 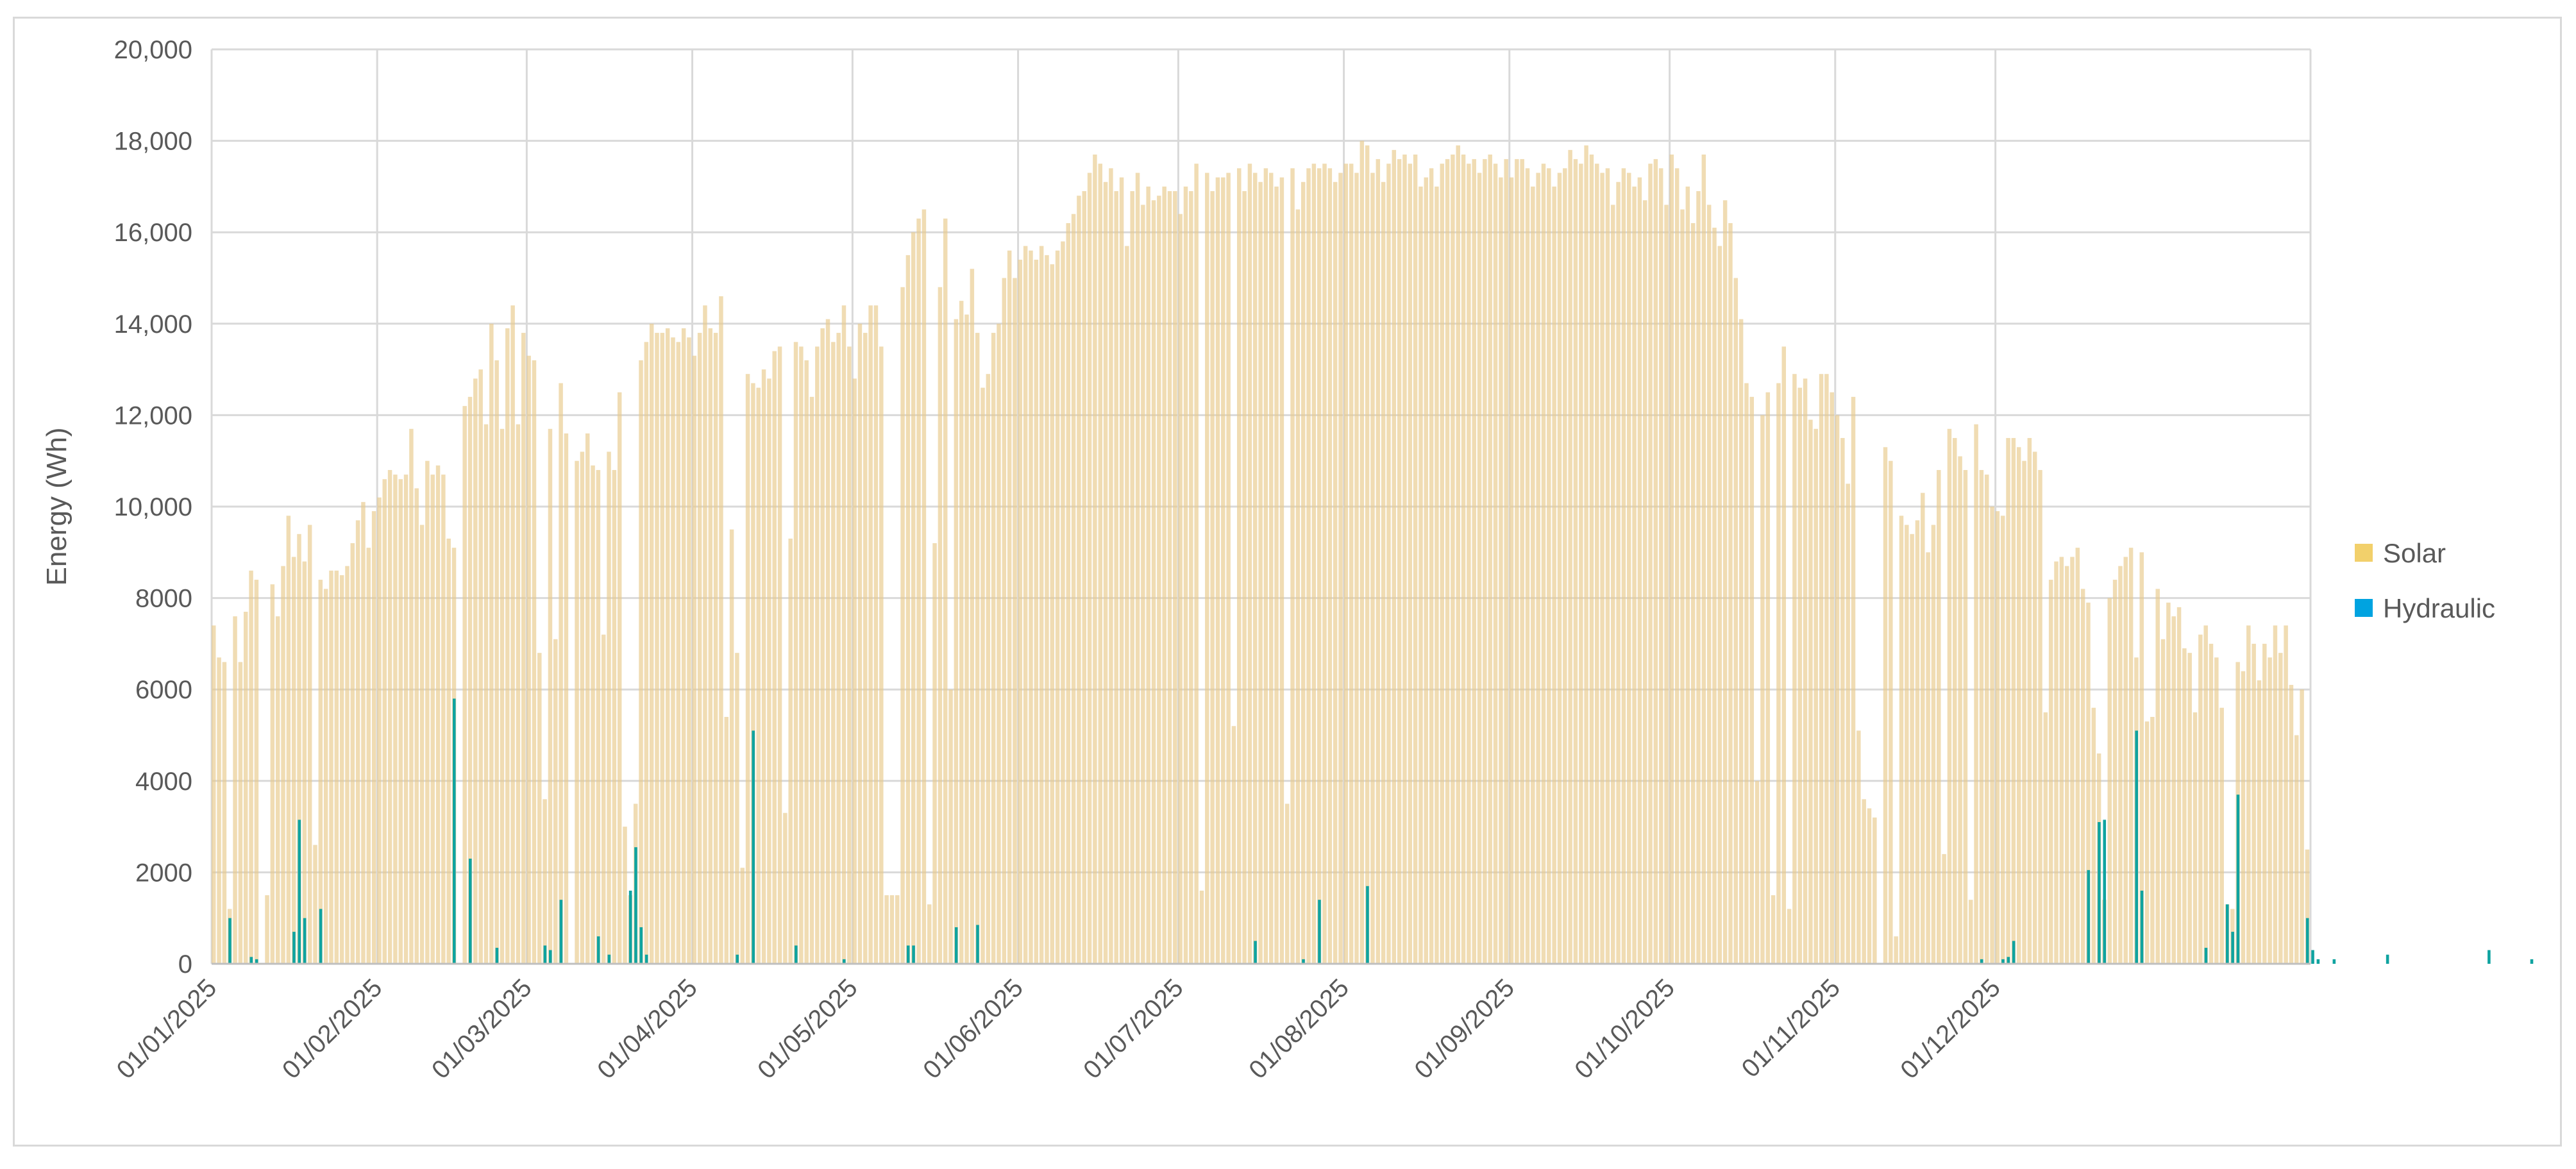 What do you see at coordinates (163, 873) in the screenshot?
I see `y-tick-label: 2000` at bounding box center [163, 873].